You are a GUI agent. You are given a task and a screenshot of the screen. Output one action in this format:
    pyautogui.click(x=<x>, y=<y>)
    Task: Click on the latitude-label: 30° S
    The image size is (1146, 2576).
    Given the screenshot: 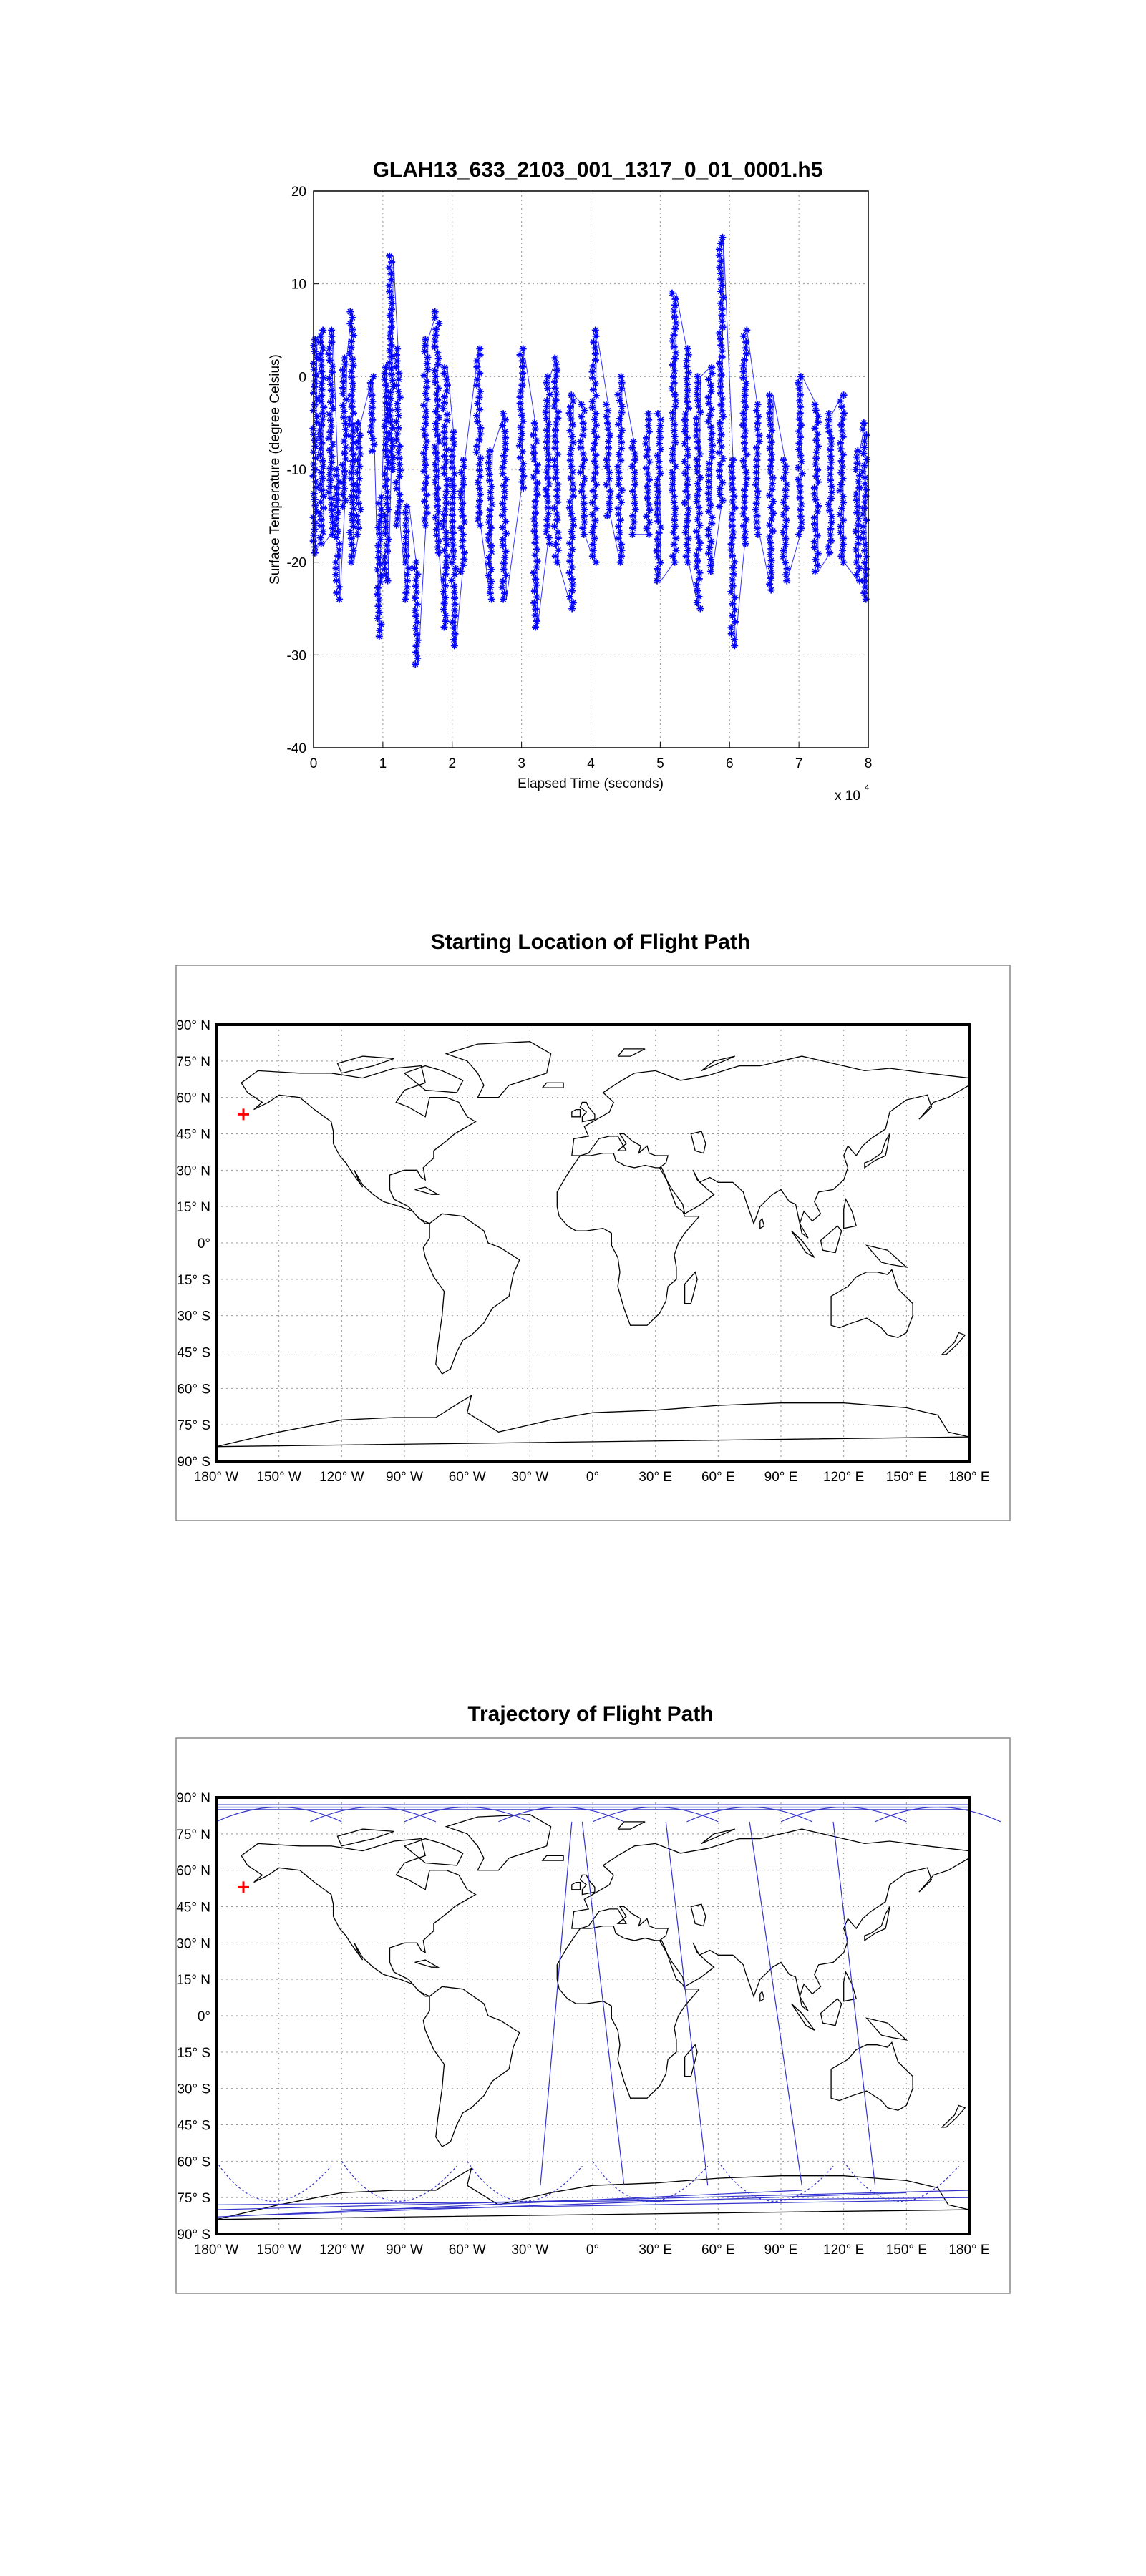 What is the action you would take?
    pyautogui.click(x=193, y=2089)
    